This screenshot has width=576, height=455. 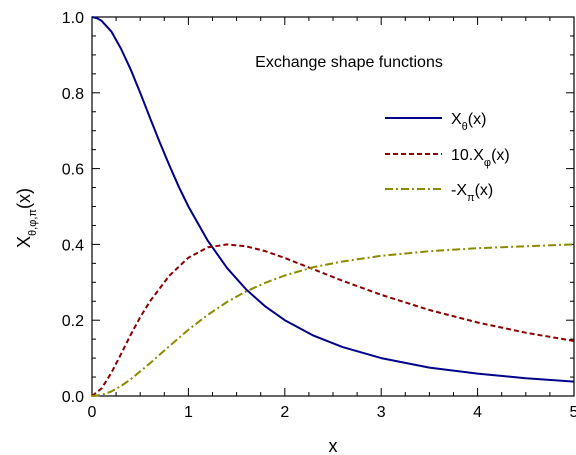 What do you see at coordinates (73, 397) in the screenshot?
I see `y-tick-label: 0.0` at bounding box center [73, 397].